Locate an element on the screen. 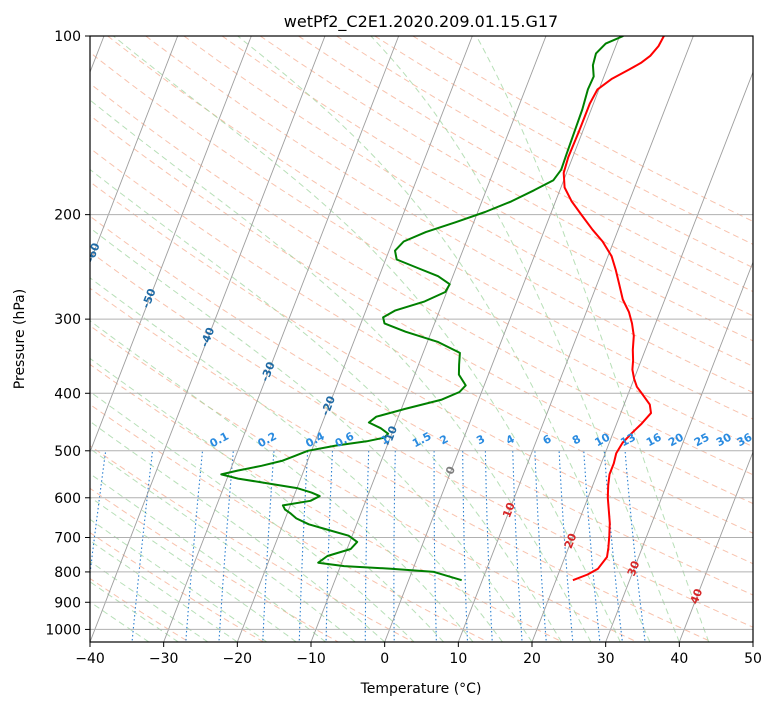 Image resolution: width=775 pixels, height=708 pixels. x-tick-label: 20 is located at coordinates (532, 659).